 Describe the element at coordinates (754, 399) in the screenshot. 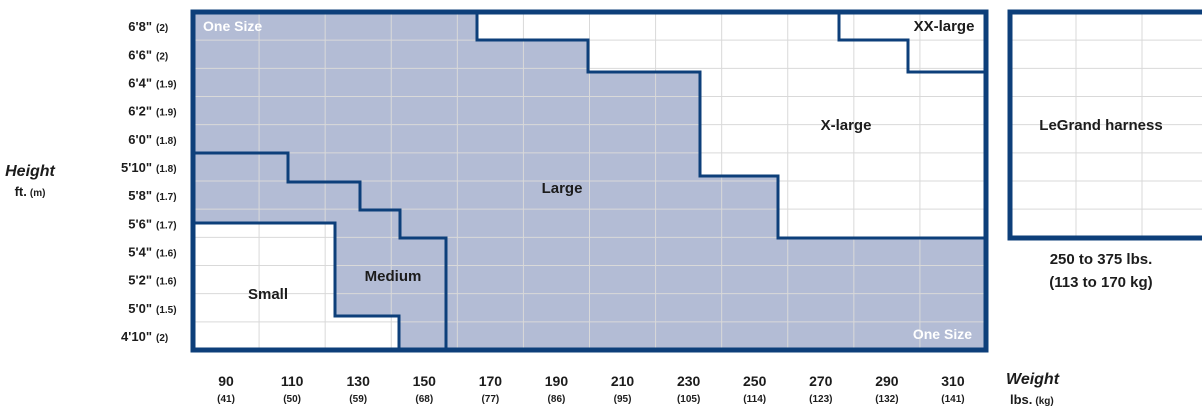

I see `x-tick-sublabel: (114)` at that location.